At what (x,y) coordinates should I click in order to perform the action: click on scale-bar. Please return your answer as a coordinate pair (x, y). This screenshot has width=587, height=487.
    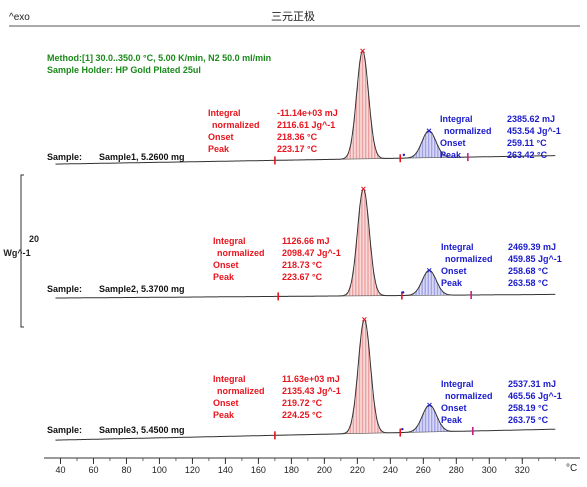
    Looking at the image, I should click on (22, 251).